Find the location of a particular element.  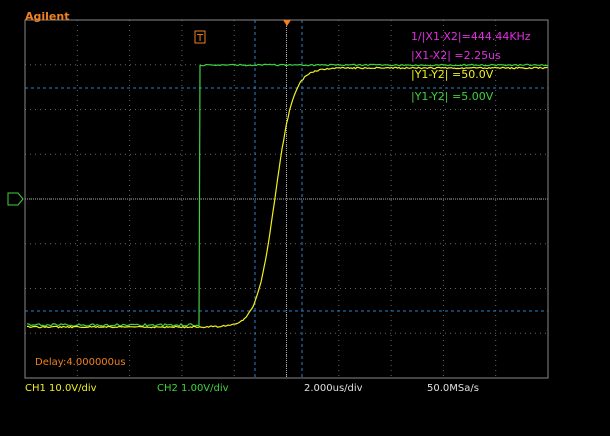

trigger-position is located at coordinates (287, 23).